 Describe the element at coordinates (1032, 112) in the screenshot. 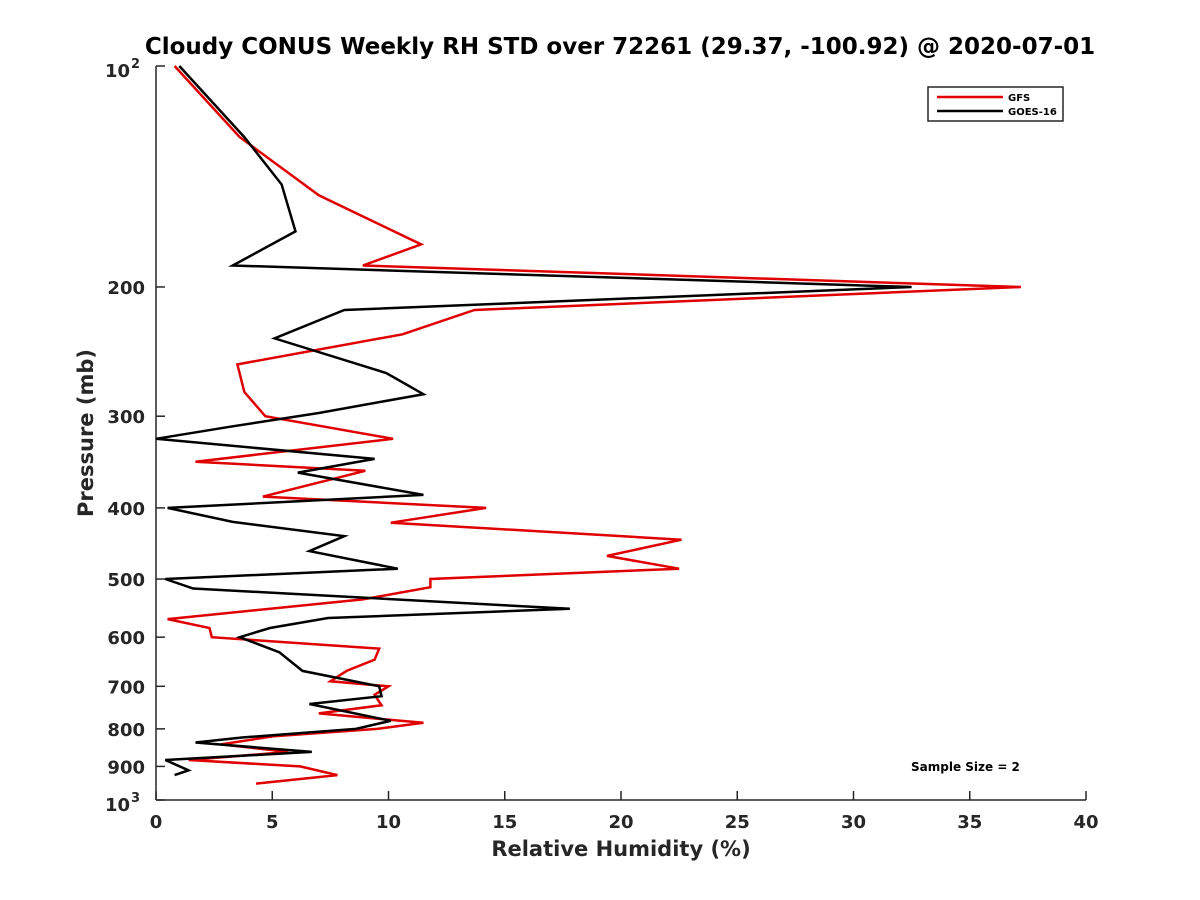

I see `legend-label-goes16: GOES-16` at that location.